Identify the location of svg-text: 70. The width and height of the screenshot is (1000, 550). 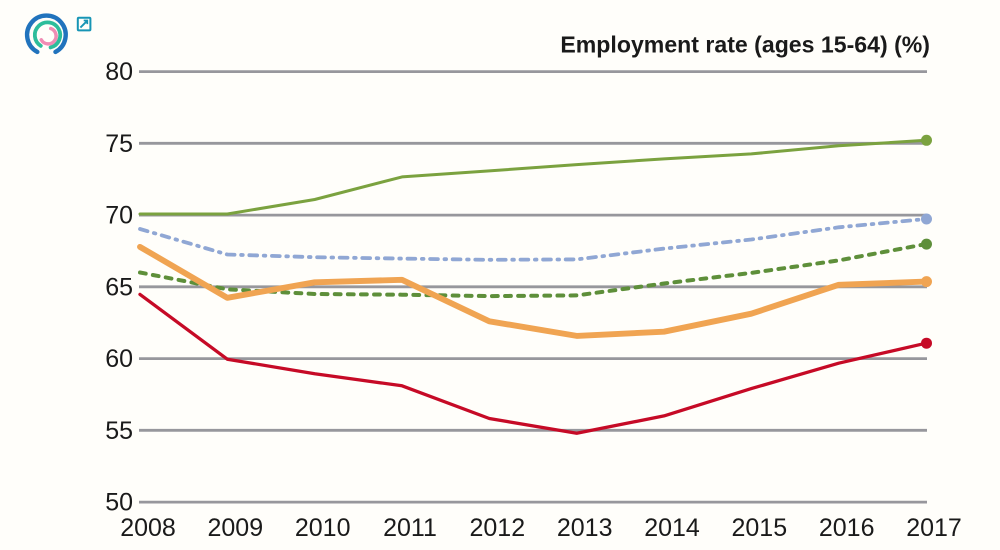
(119, 216).